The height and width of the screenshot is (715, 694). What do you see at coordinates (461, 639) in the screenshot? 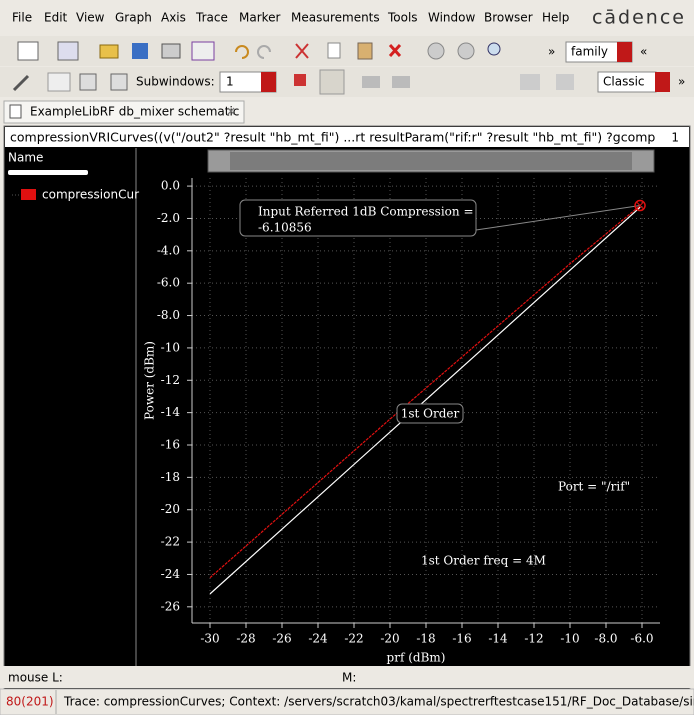
I see `x-tick-label: -16` at bounding box center [461, 639].